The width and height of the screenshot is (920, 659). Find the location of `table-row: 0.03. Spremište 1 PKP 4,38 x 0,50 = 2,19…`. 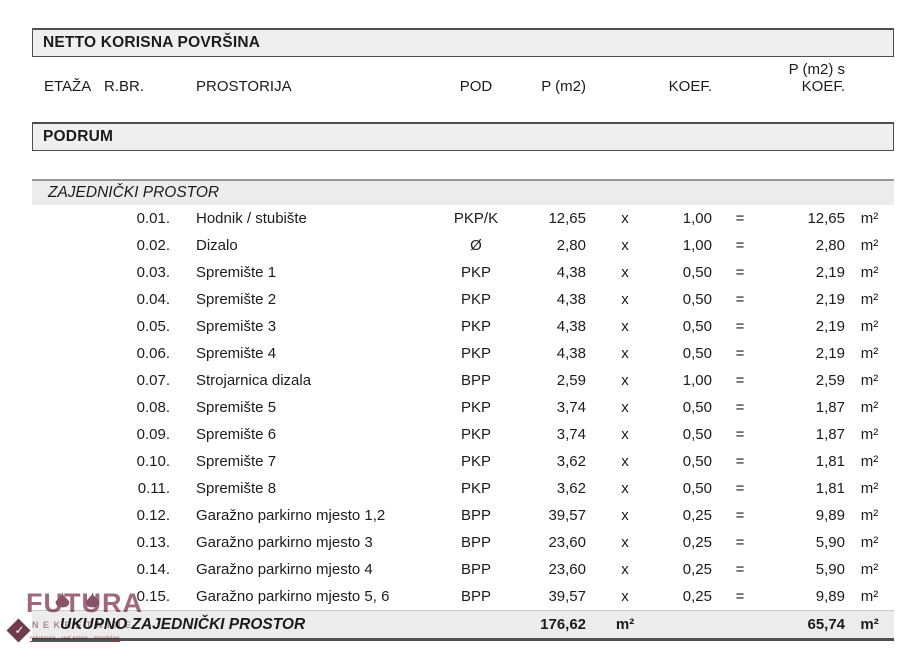

table-row: 0.03. Spremište 1 PKP 4,38 x 0,50 = 2,19… is located at coordinates (463, 272).